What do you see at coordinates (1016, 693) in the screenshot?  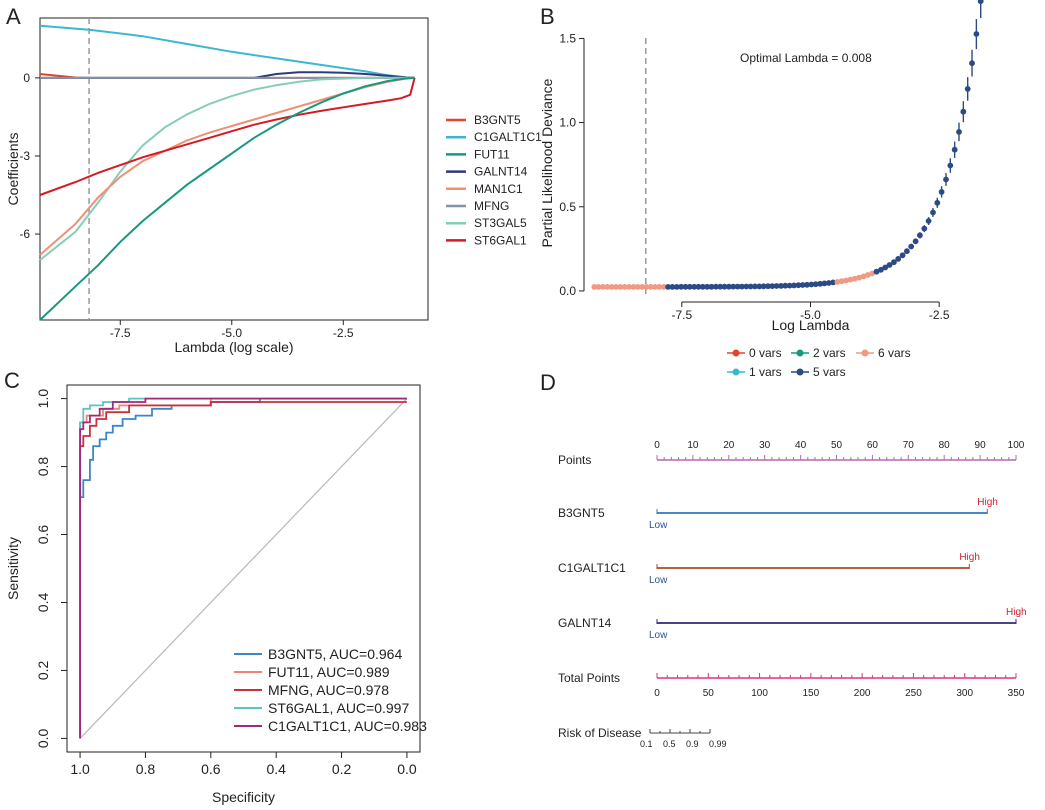 I see `axis-tick-label: 350` at bounding box center [1016, 693].